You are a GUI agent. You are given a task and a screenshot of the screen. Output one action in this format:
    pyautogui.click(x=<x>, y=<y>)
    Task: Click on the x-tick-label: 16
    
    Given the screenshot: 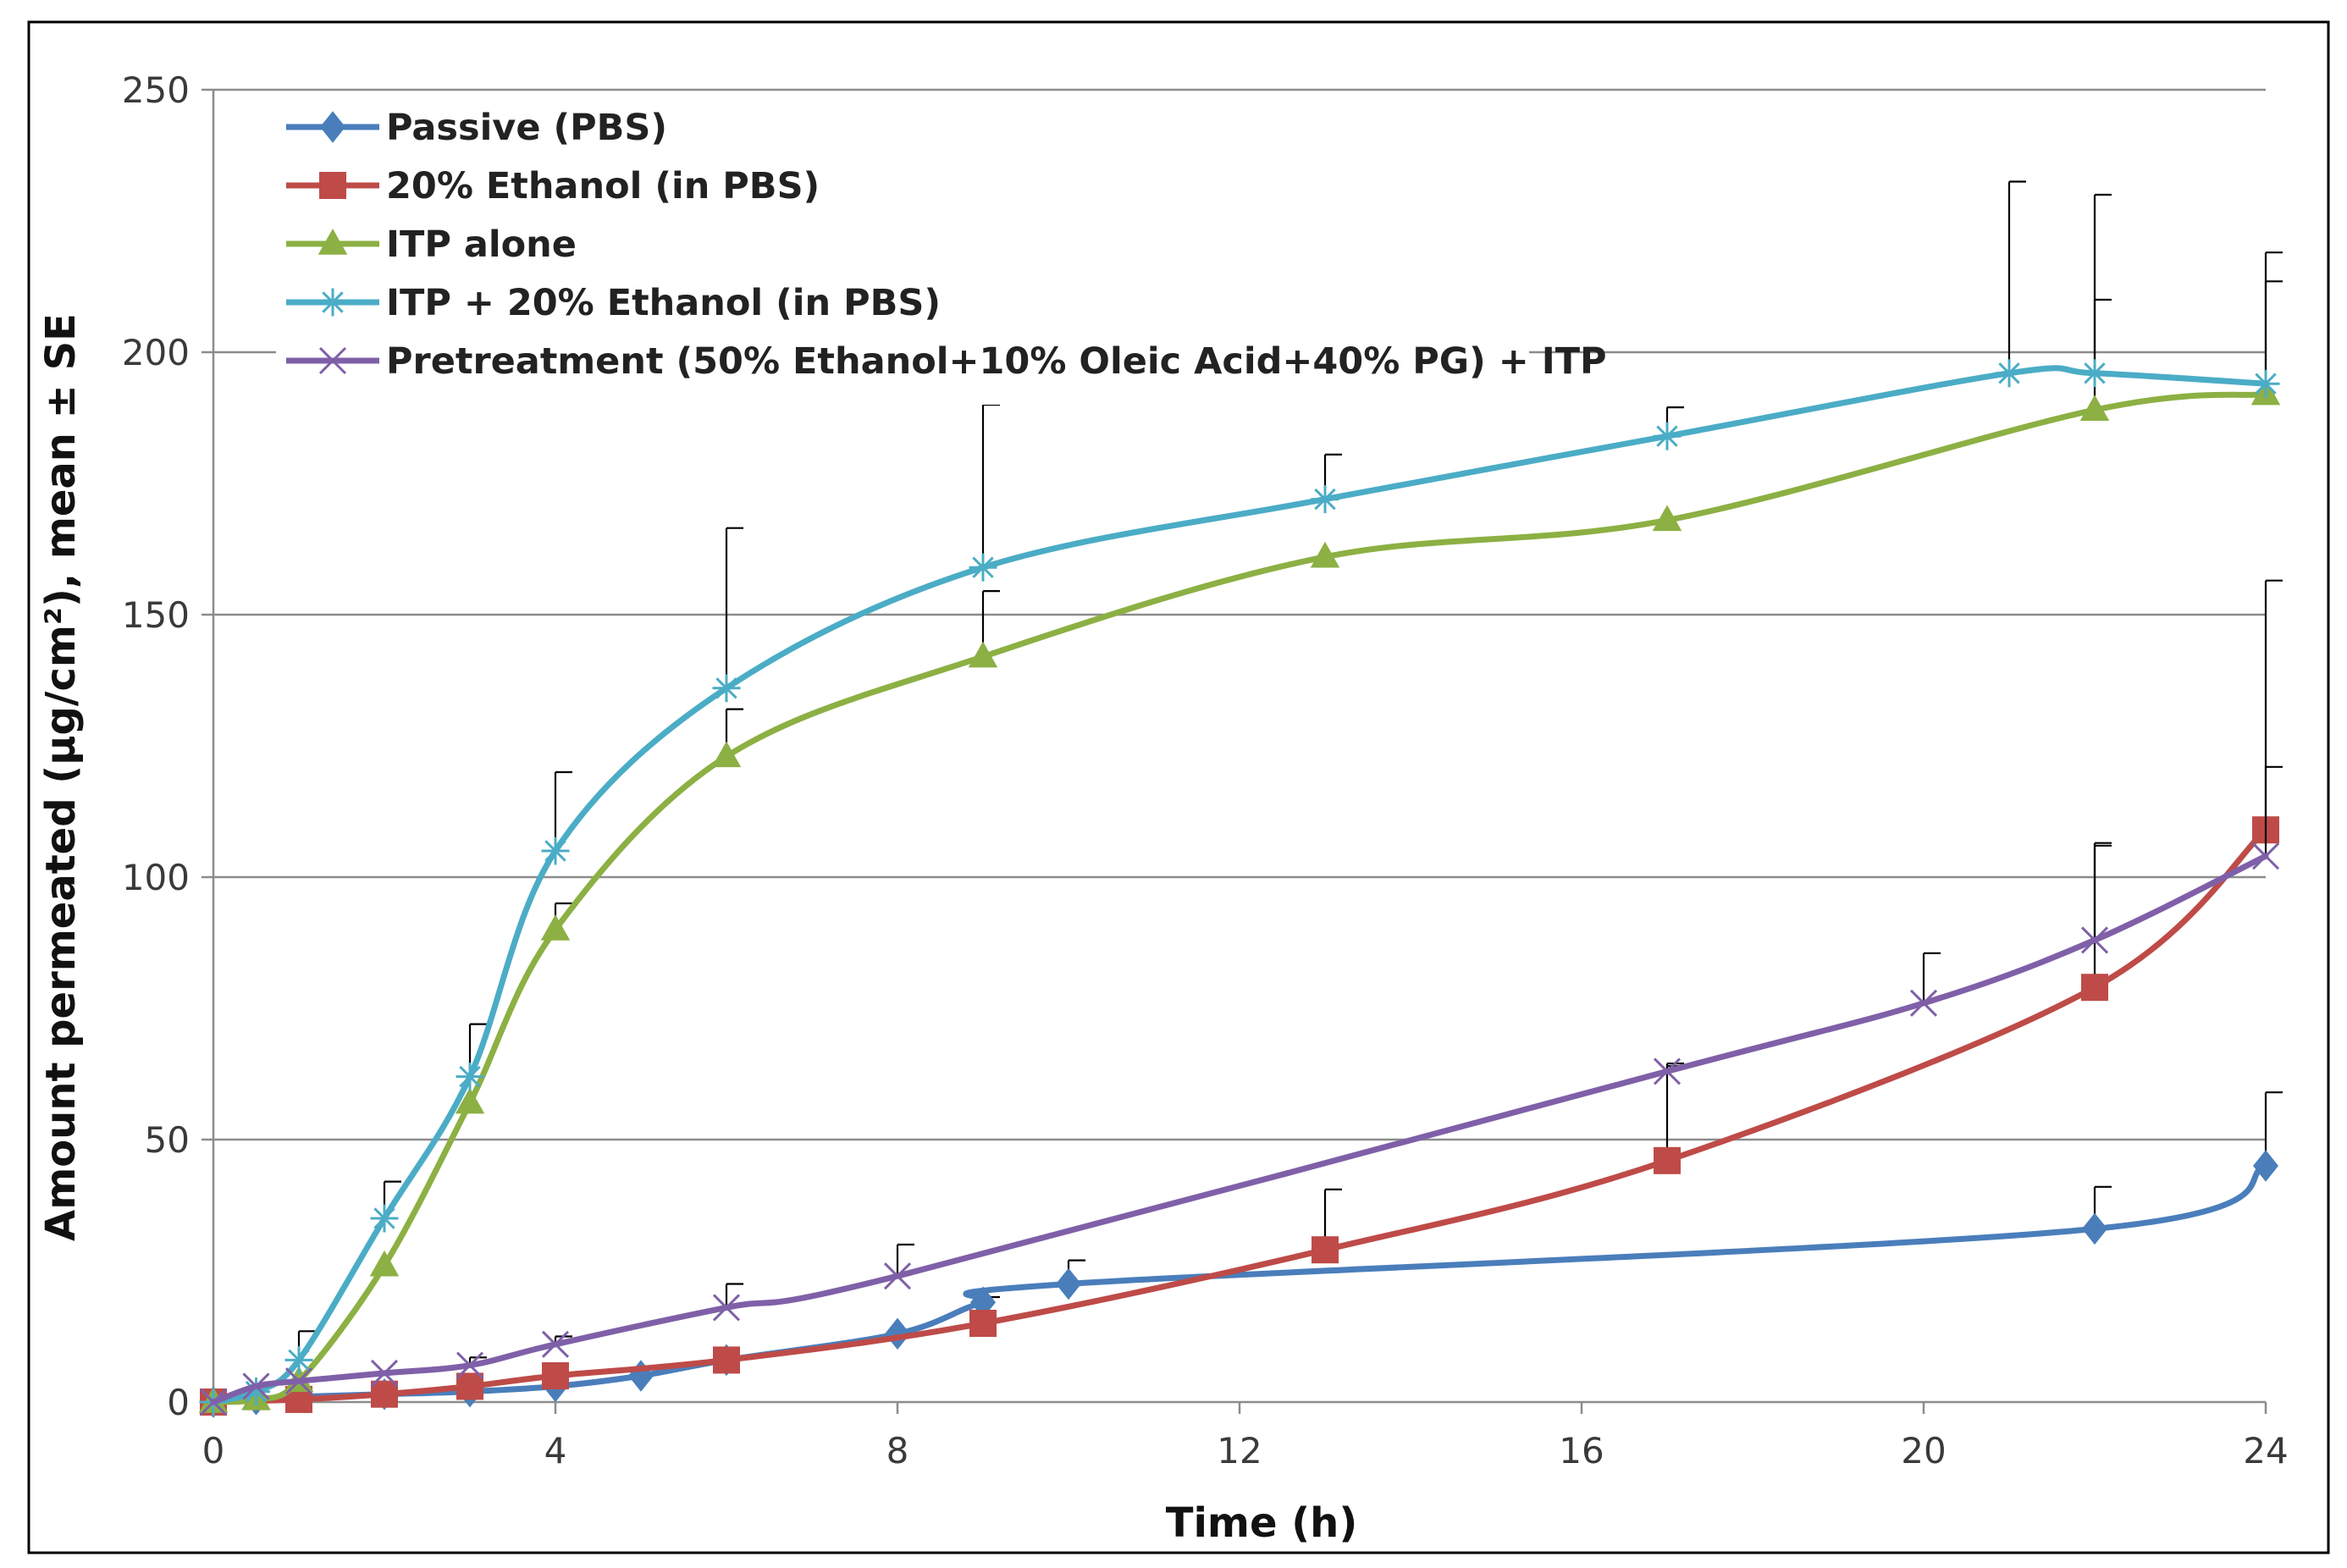 What is the action you would take?
    pyautogui.click(x=1581, y=1450)
    